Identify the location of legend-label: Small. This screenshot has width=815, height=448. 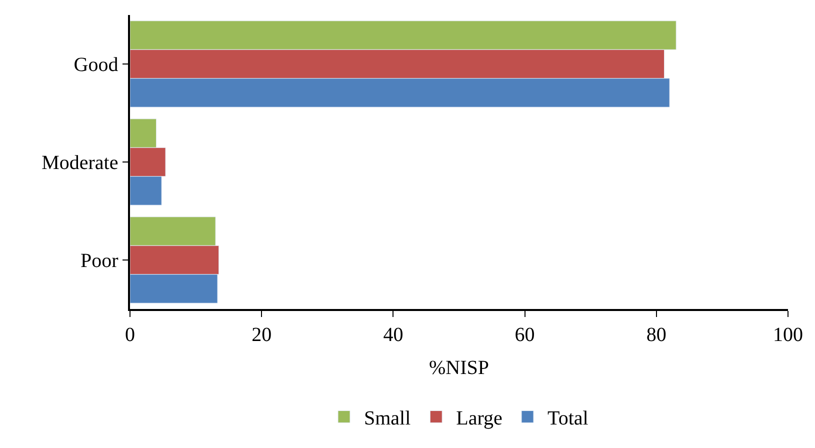
(388, 419).